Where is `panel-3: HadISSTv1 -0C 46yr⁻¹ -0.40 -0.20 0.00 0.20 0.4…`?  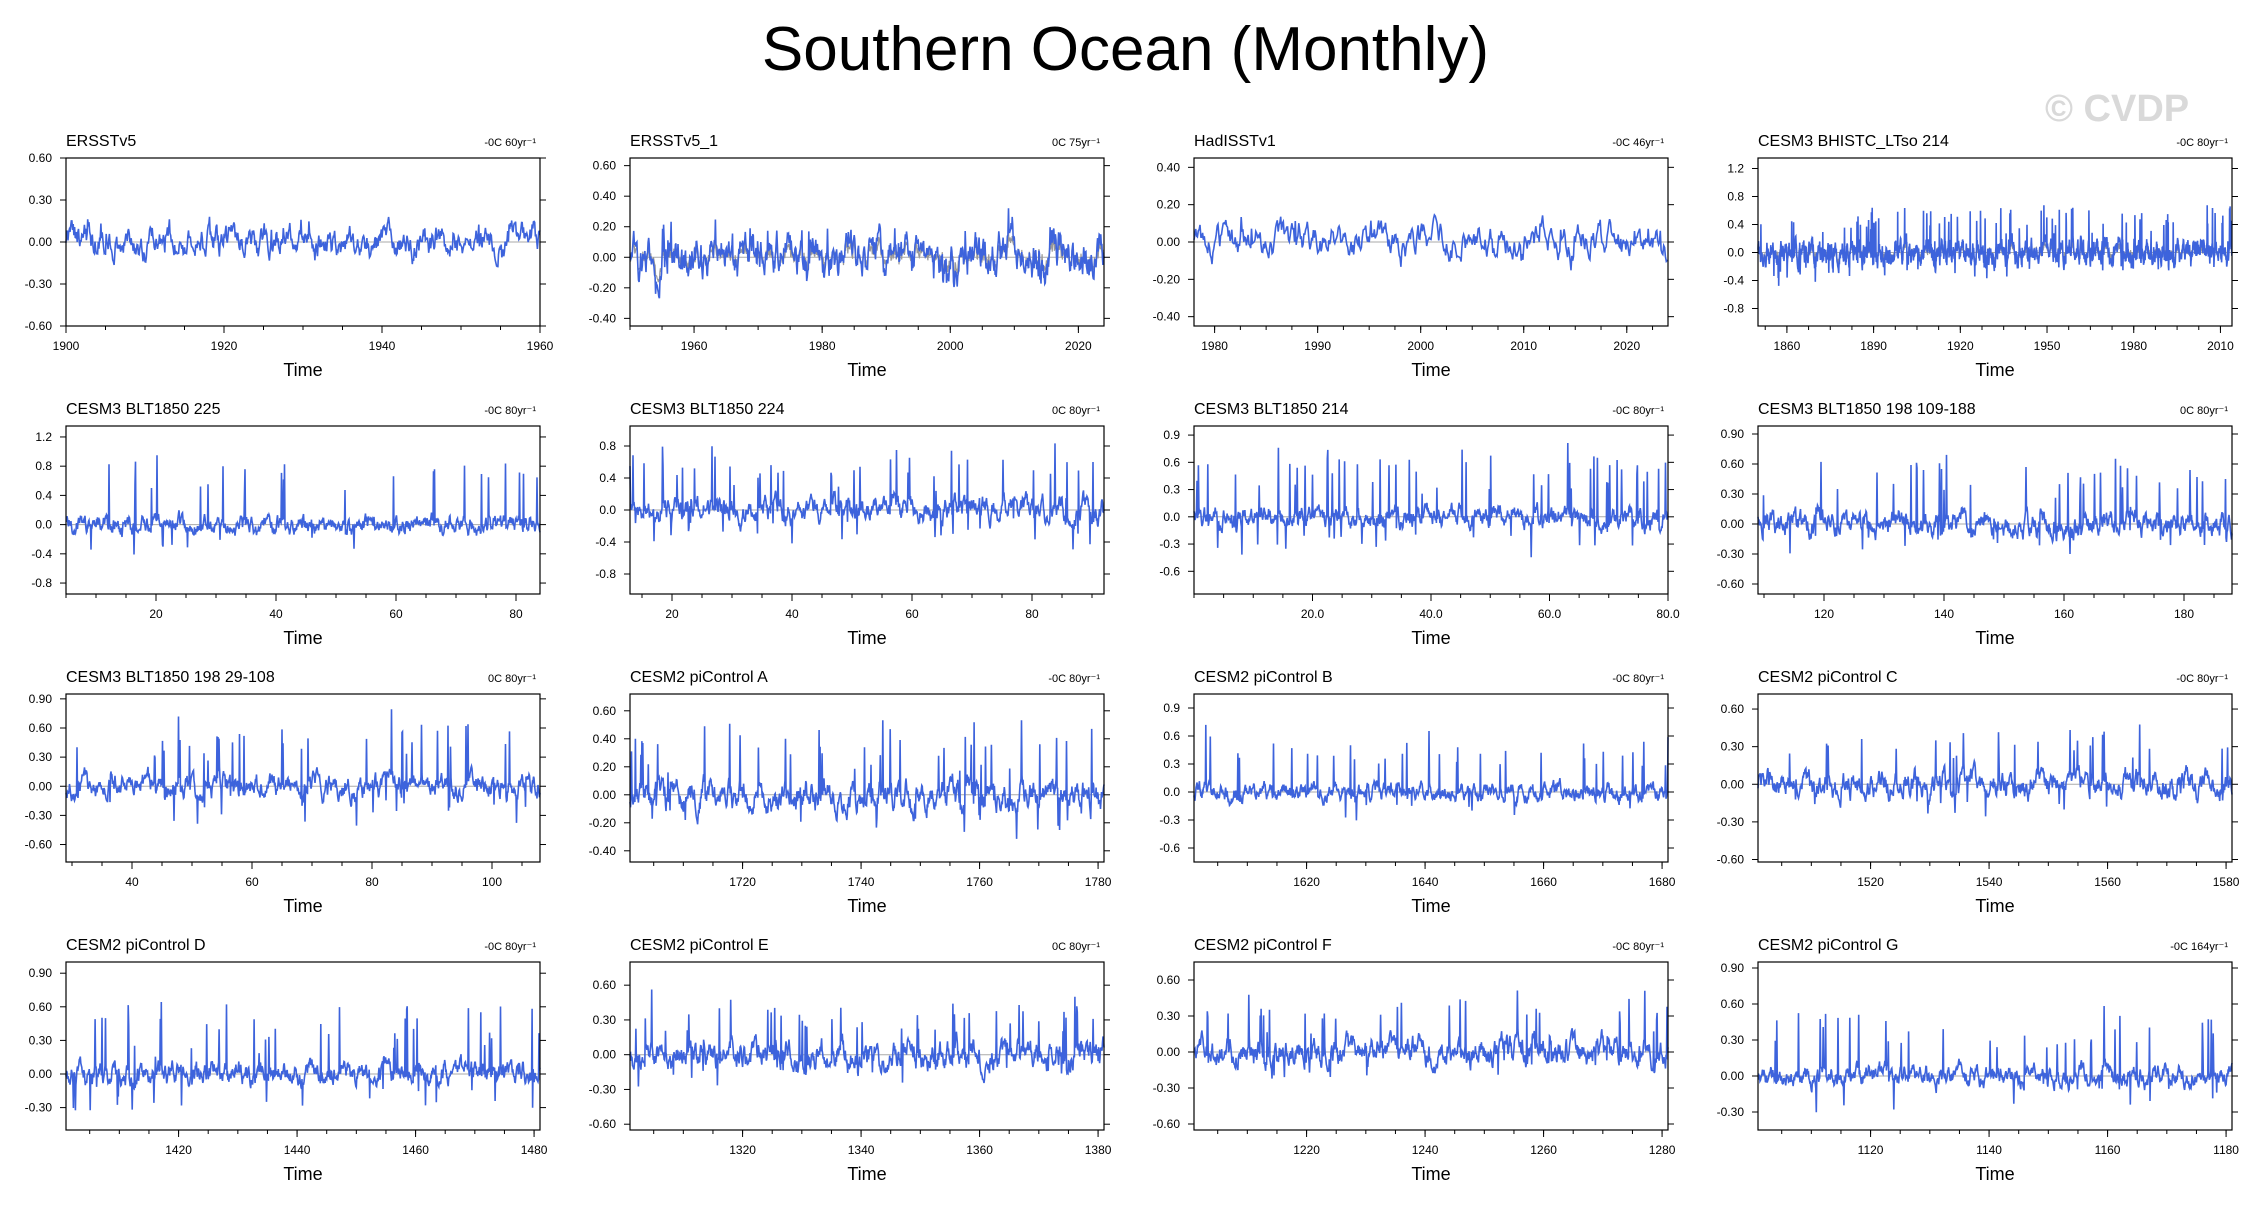 panel-3: HadISSTv1 -0C 46yr⁻¹ -0.40 -0.20 0.00 0.20 0.4… is located at coordinates (1413, 256).